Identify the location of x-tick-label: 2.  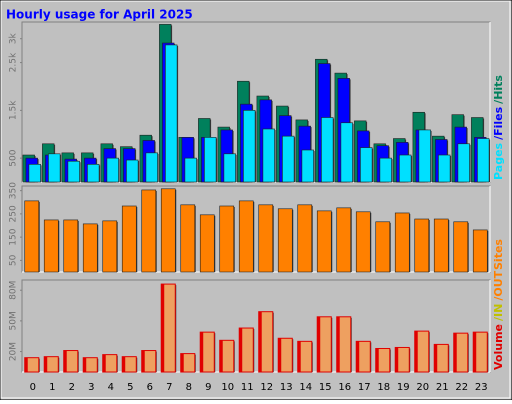
(72, 387).